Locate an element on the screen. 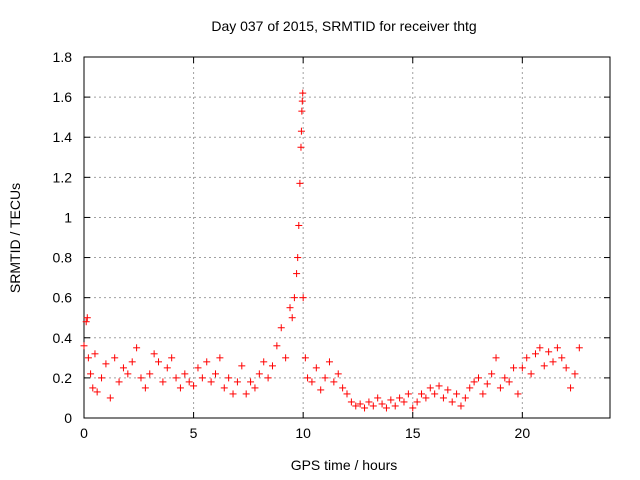 This screenshot has height=480, width=640. y-axis-label: SRMTID / TECUs is located at coordinates (15, 238).